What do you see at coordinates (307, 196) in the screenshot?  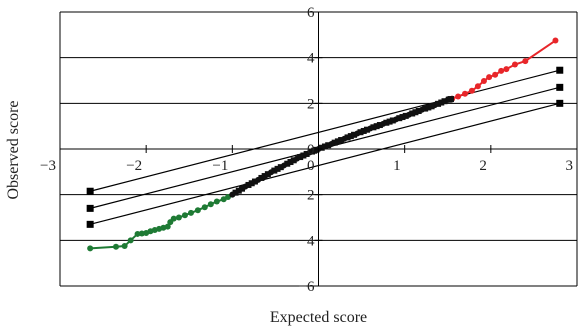 I see `y-tick-label: −2` at bounding box center [307, 196].